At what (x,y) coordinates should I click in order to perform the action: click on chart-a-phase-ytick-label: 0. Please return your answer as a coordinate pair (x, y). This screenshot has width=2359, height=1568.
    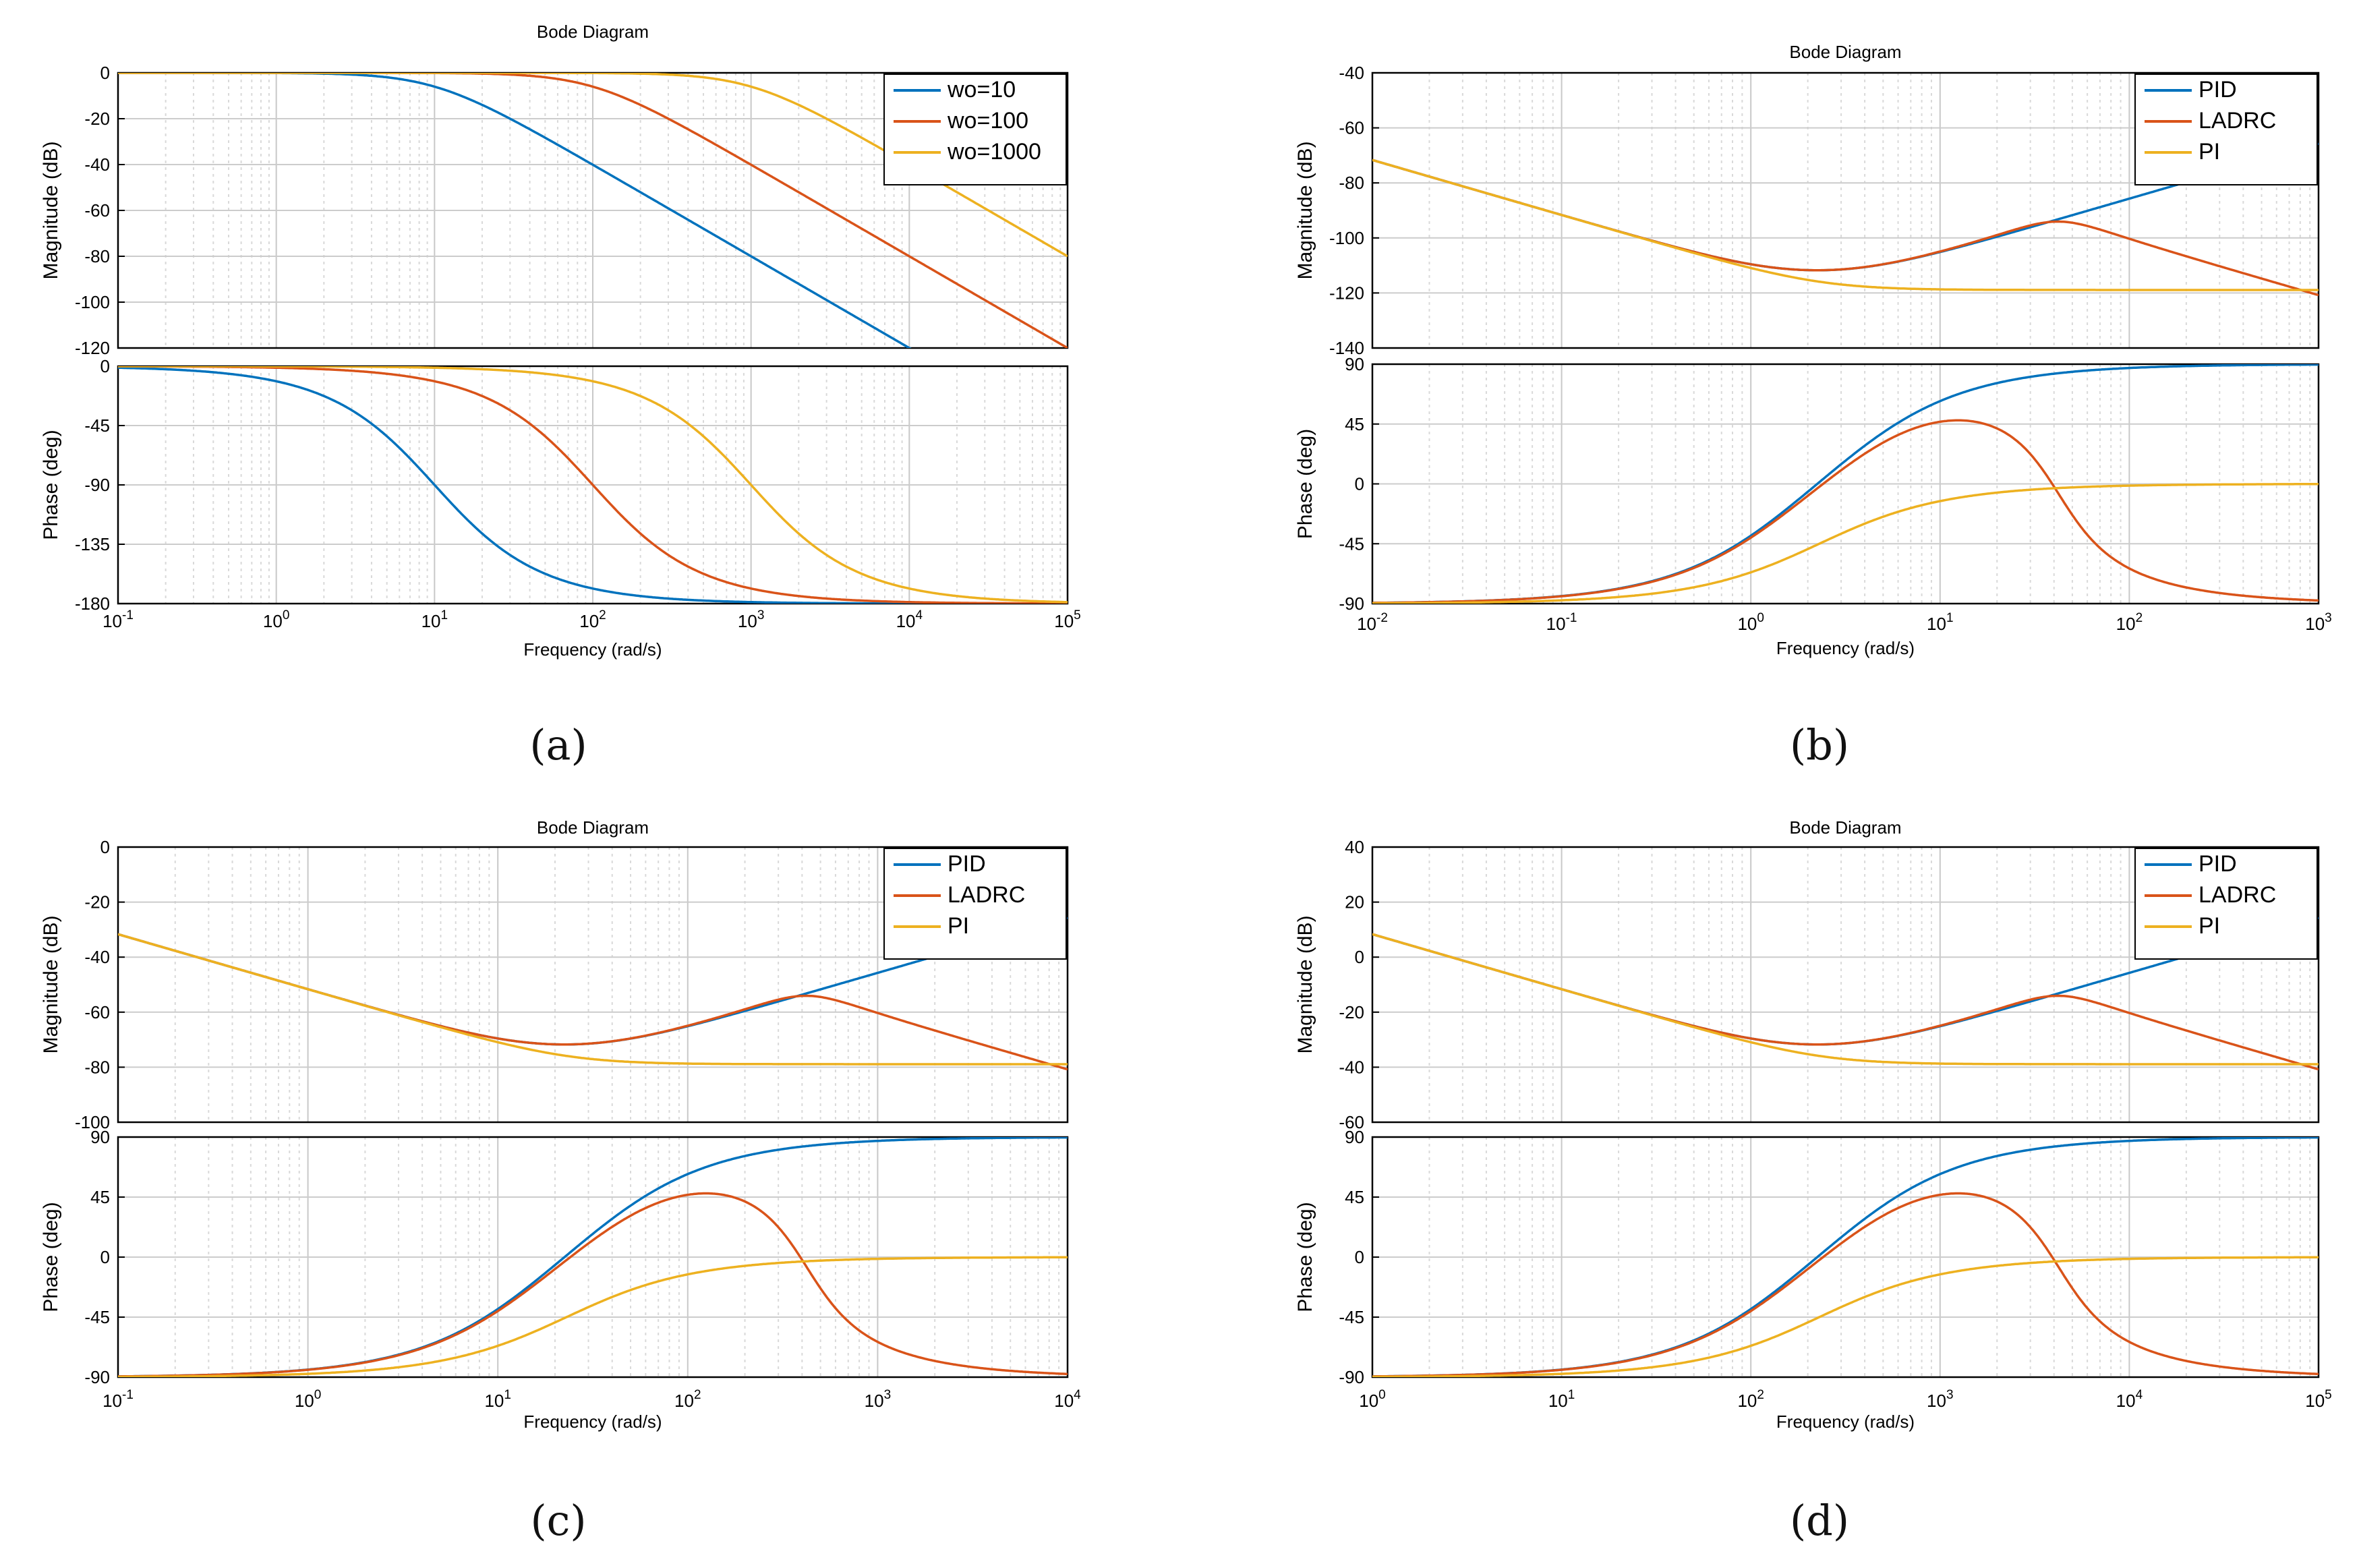
    Looking at the image, I should click on (105, 366).